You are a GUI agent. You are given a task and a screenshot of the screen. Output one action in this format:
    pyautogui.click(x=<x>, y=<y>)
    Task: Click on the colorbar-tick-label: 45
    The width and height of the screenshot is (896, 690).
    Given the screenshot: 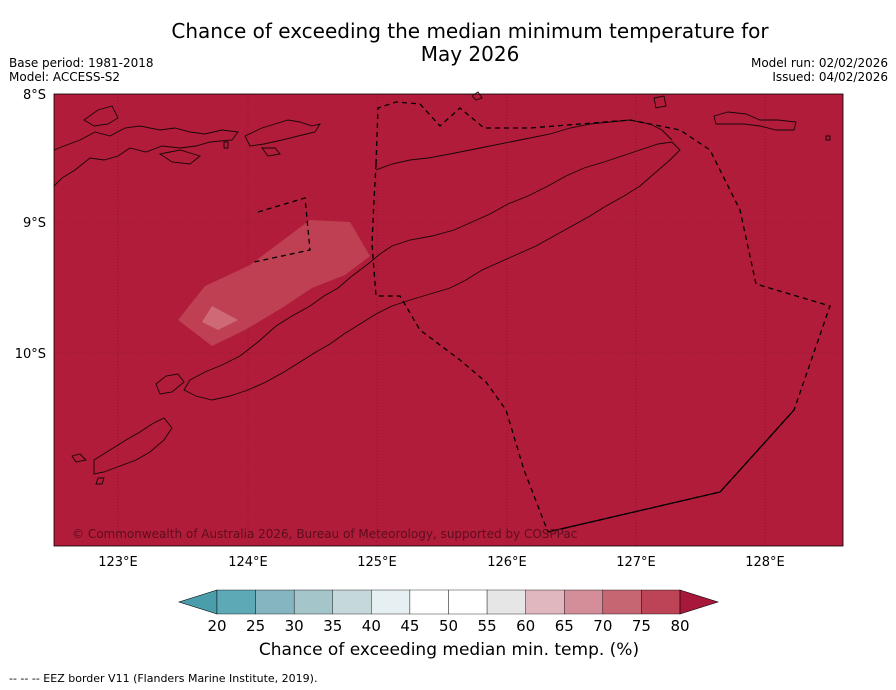 What is the action you would take?
    pyautogui.click(x=409, y=626)
    